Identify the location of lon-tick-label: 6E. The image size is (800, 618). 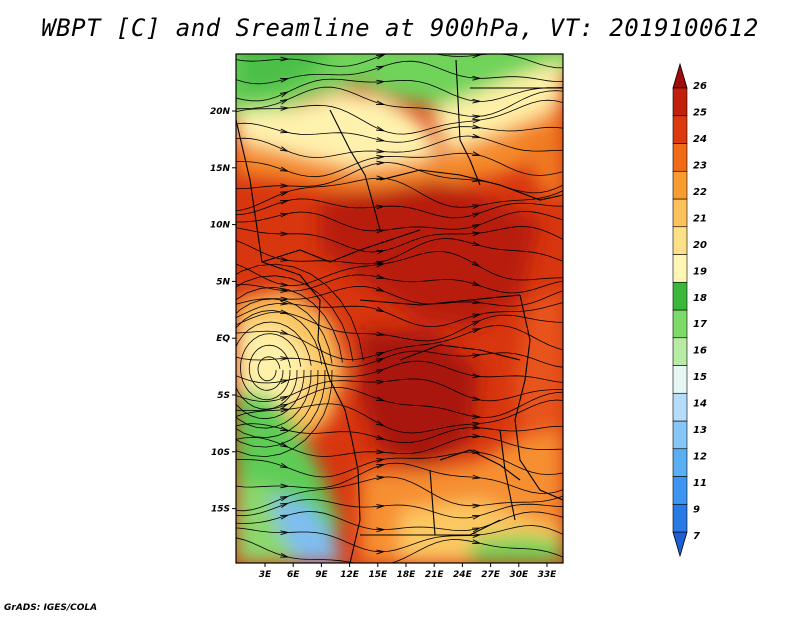
(293, 575).